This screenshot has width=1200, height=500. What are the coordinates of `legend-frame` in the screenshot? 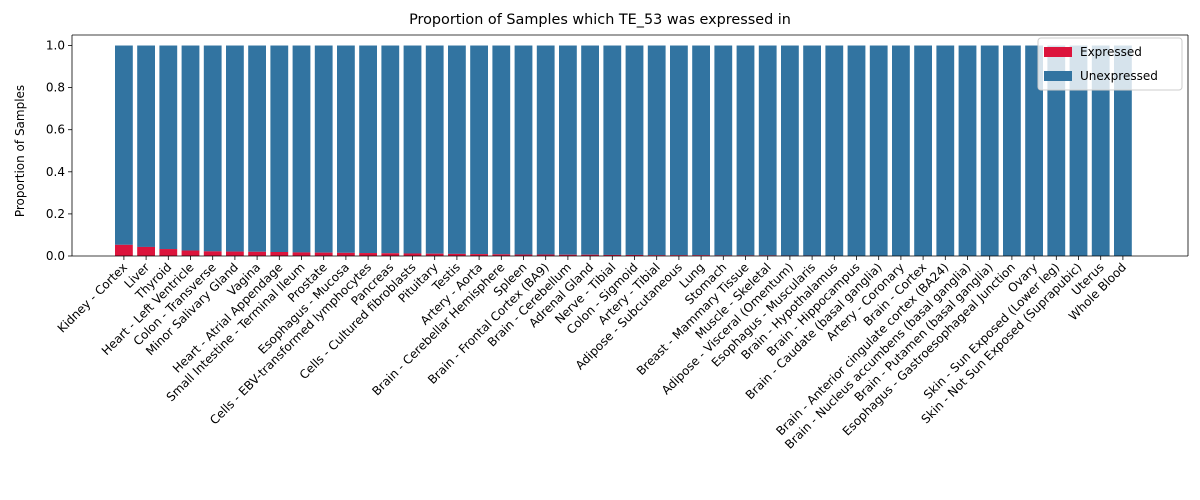 It's located at (1110, 64).